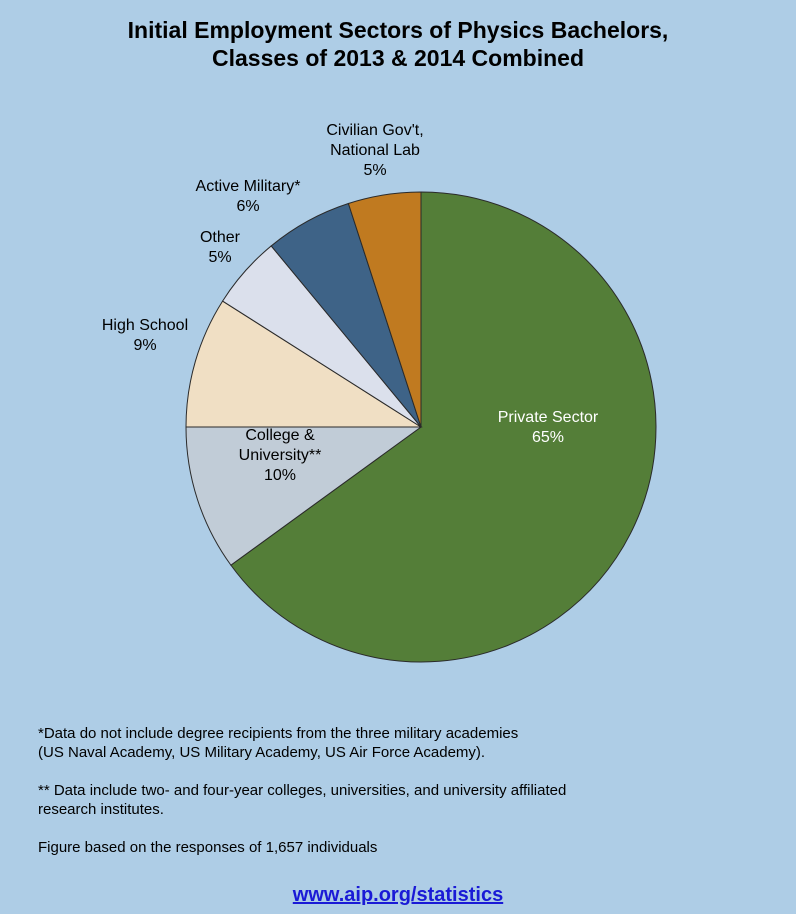 This screenshot has height=914, width=796. I want to click on slice-value-label: 10%, so click(280, 475).